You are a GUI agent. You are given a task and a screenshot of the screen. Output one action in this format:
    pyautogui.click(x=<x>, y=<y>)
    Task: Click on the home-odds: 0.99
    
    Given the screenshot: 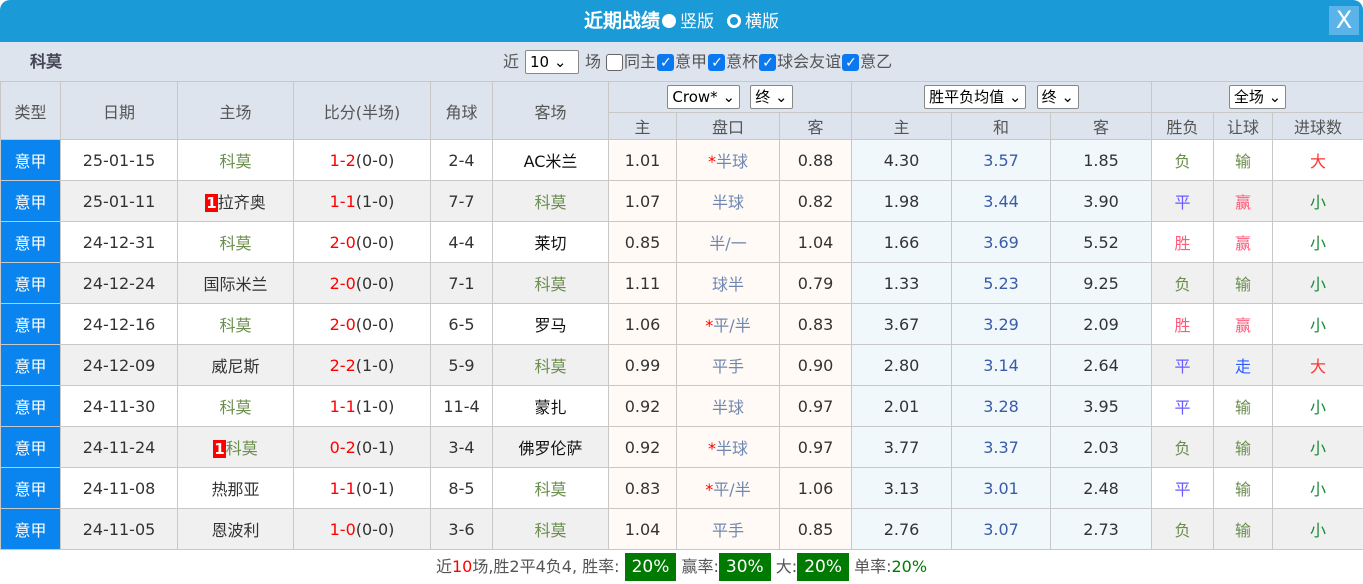 What is the action you would take?
    pyautogui.click(x=643, y=365)
    